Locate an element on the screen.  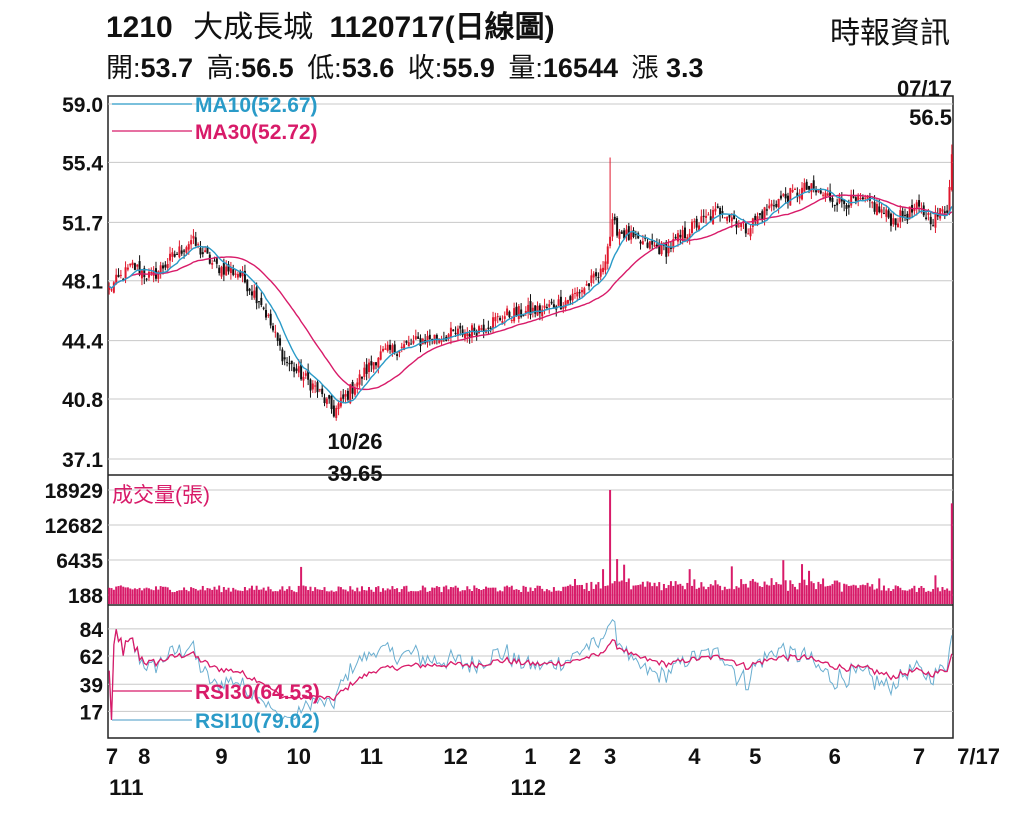
quote-volume: 量:16544 is located at coordinates (563, 68).